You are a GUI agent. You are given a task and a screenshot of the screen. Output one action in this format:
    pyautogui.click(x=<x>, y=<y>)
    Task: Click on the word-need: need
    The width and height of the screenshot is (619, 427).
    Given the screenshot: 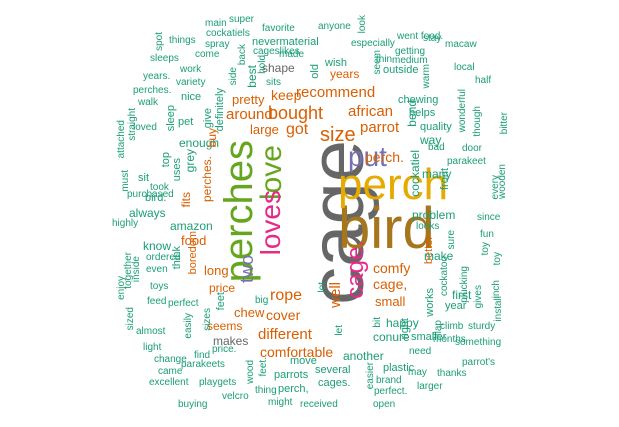 What is the action you would take?
    pyautogui.click(x=420, y=351)
    